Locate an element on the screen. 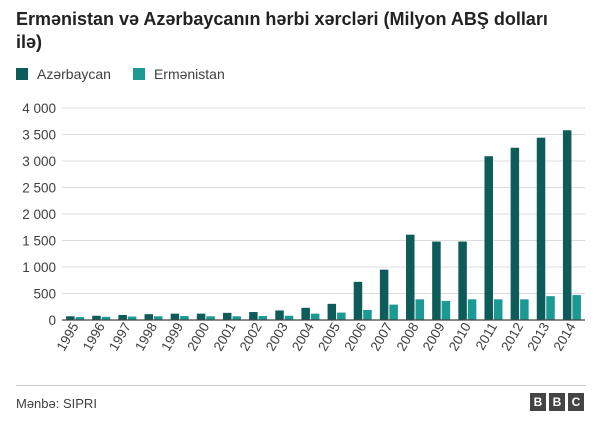 Image resolution: width=600 pixels, height=423 pixels. x-tick-label: 2012 is located at coordinates (512, 337).